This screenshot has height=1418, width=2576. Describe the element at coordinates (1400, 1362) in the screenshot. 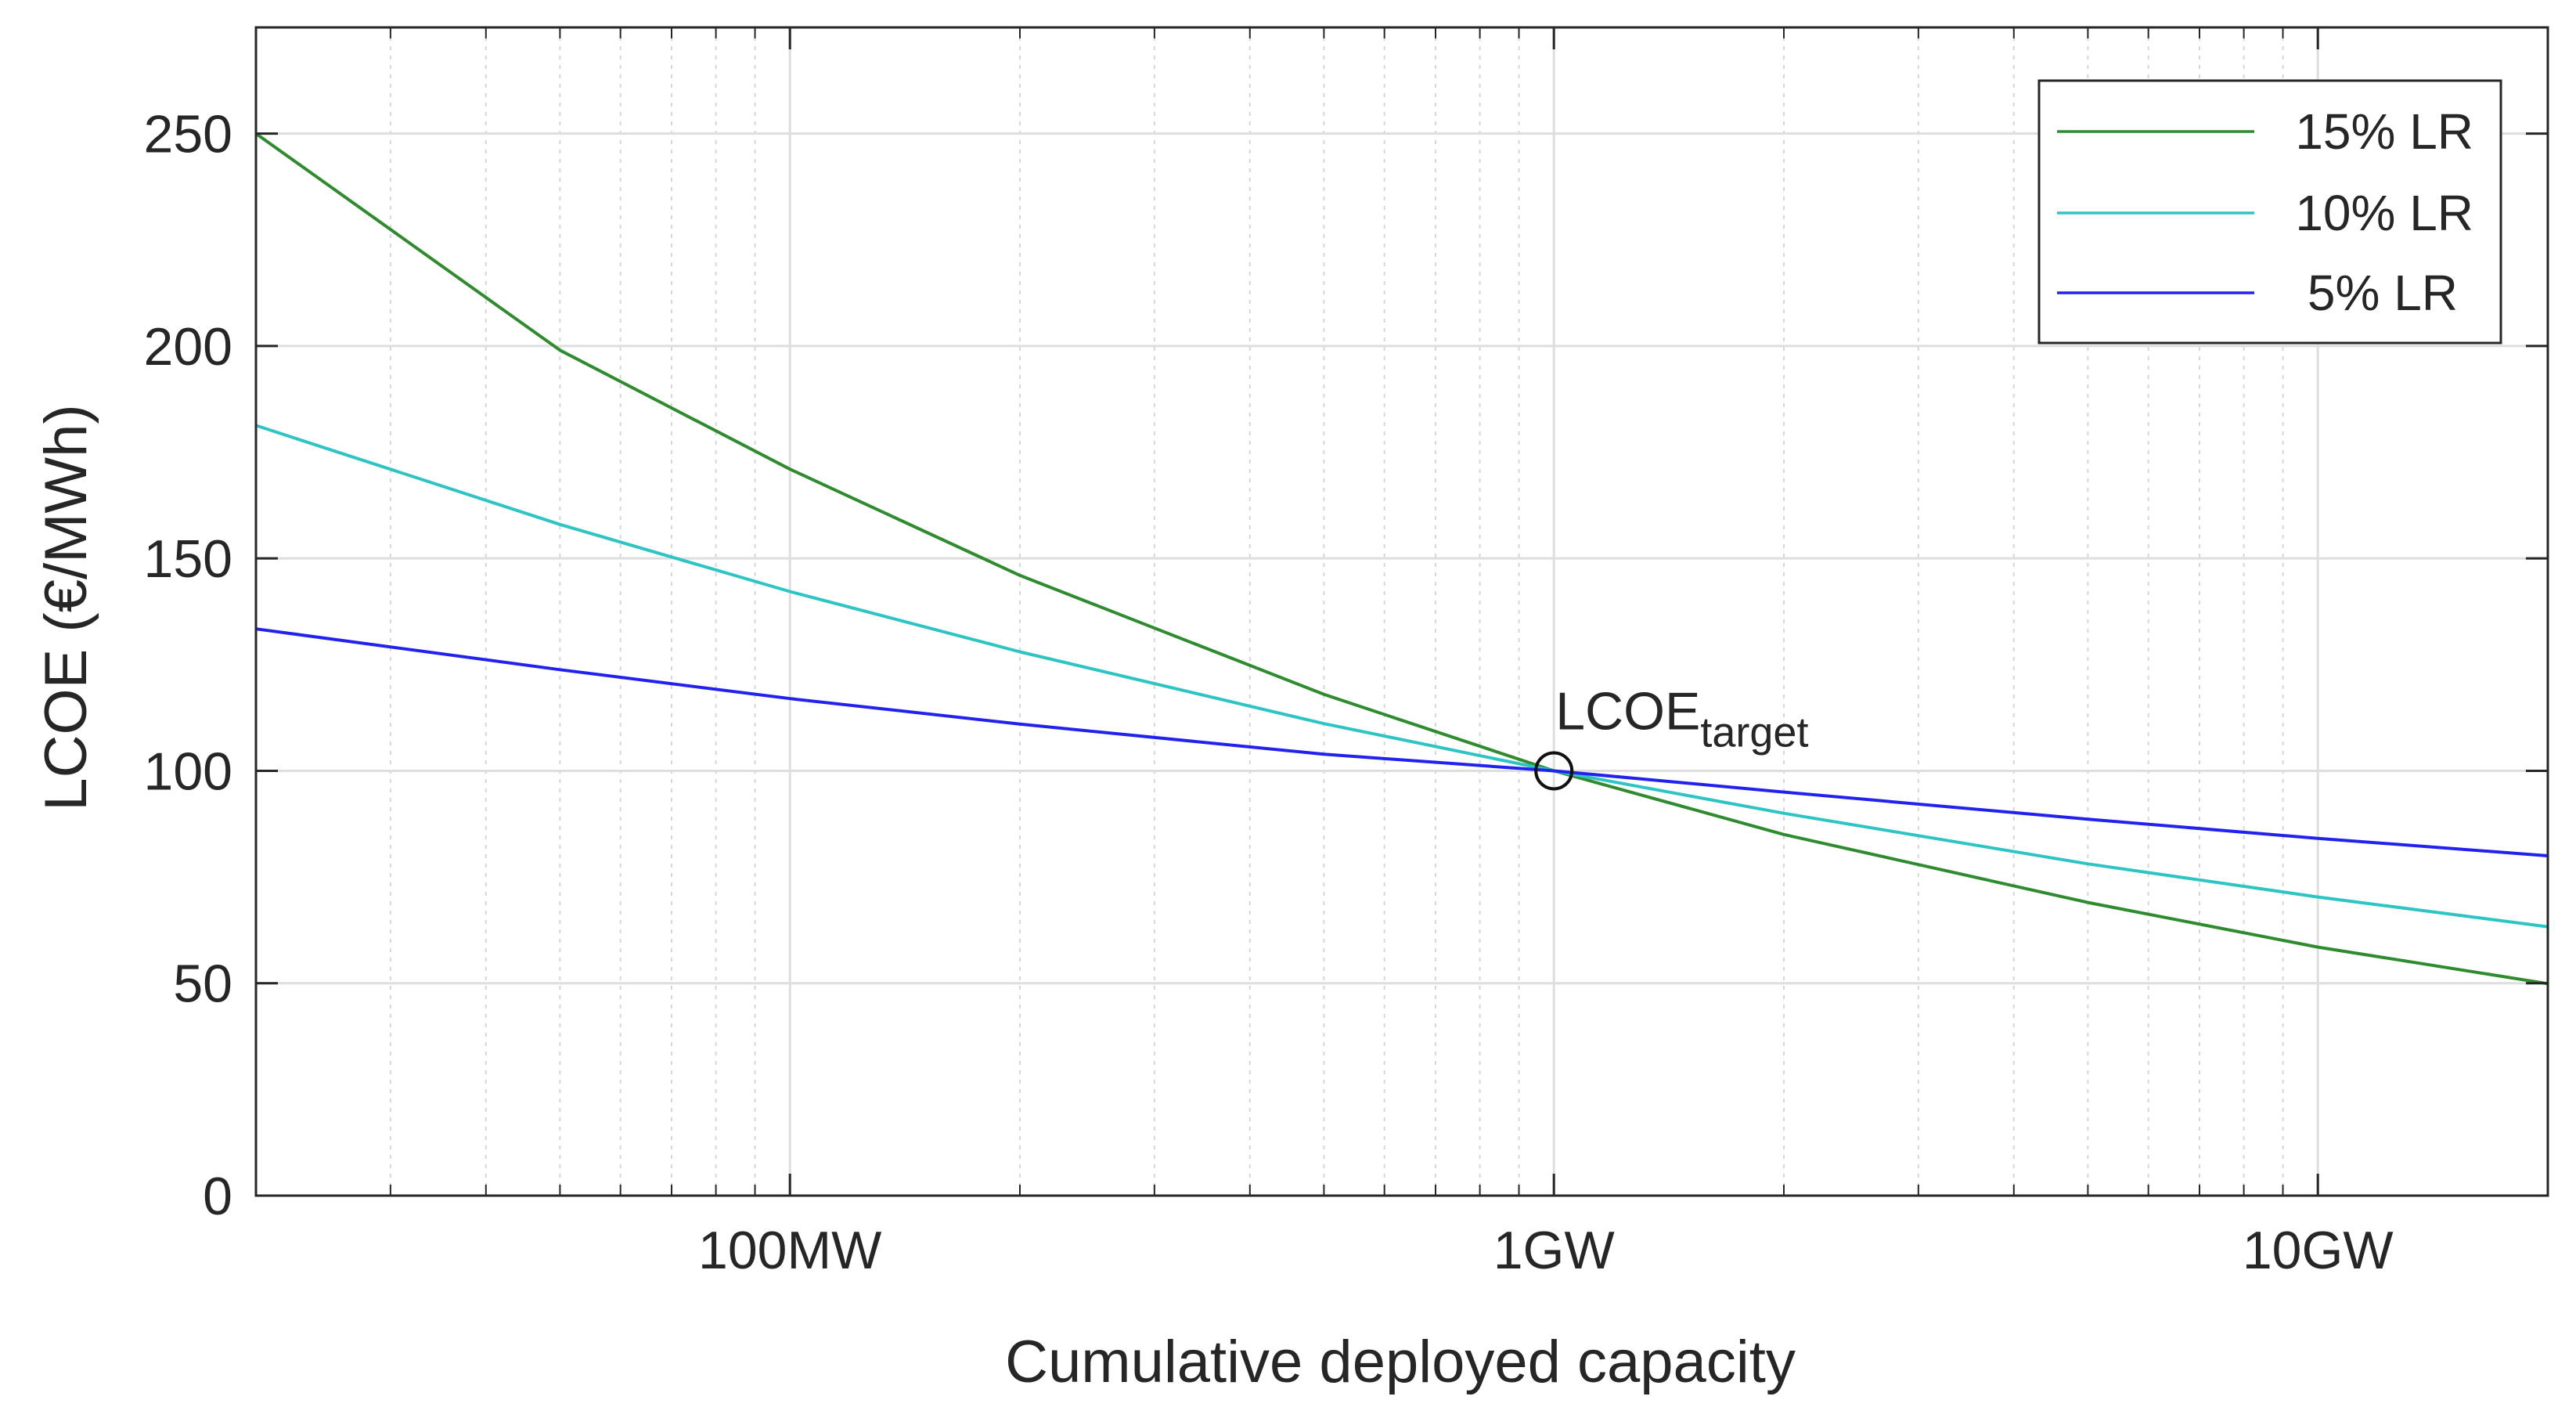

I see `x-axis-label: Cumulative deployed capacity` at that location.